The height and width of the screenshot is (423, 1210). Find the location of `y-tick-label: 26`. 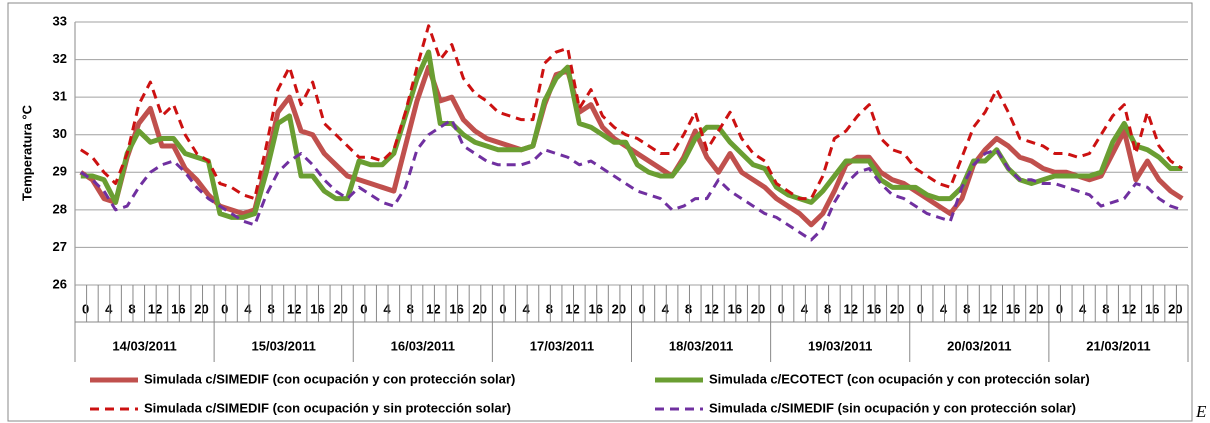

y-tick-label: 26 is located at coordinates (60, 283).